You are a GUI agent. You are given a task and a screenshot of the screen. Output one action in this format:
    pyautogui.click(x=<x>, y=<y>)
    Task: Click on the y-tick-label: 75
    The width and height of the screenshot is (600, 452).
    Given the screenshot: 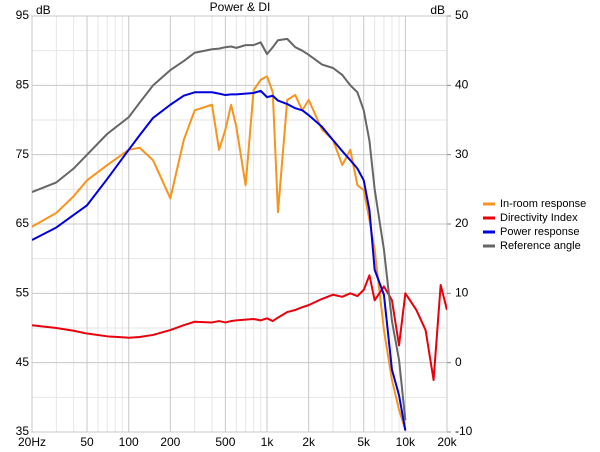 What is the action you would take?
    pyautogui.click(x=23, y=154)
    